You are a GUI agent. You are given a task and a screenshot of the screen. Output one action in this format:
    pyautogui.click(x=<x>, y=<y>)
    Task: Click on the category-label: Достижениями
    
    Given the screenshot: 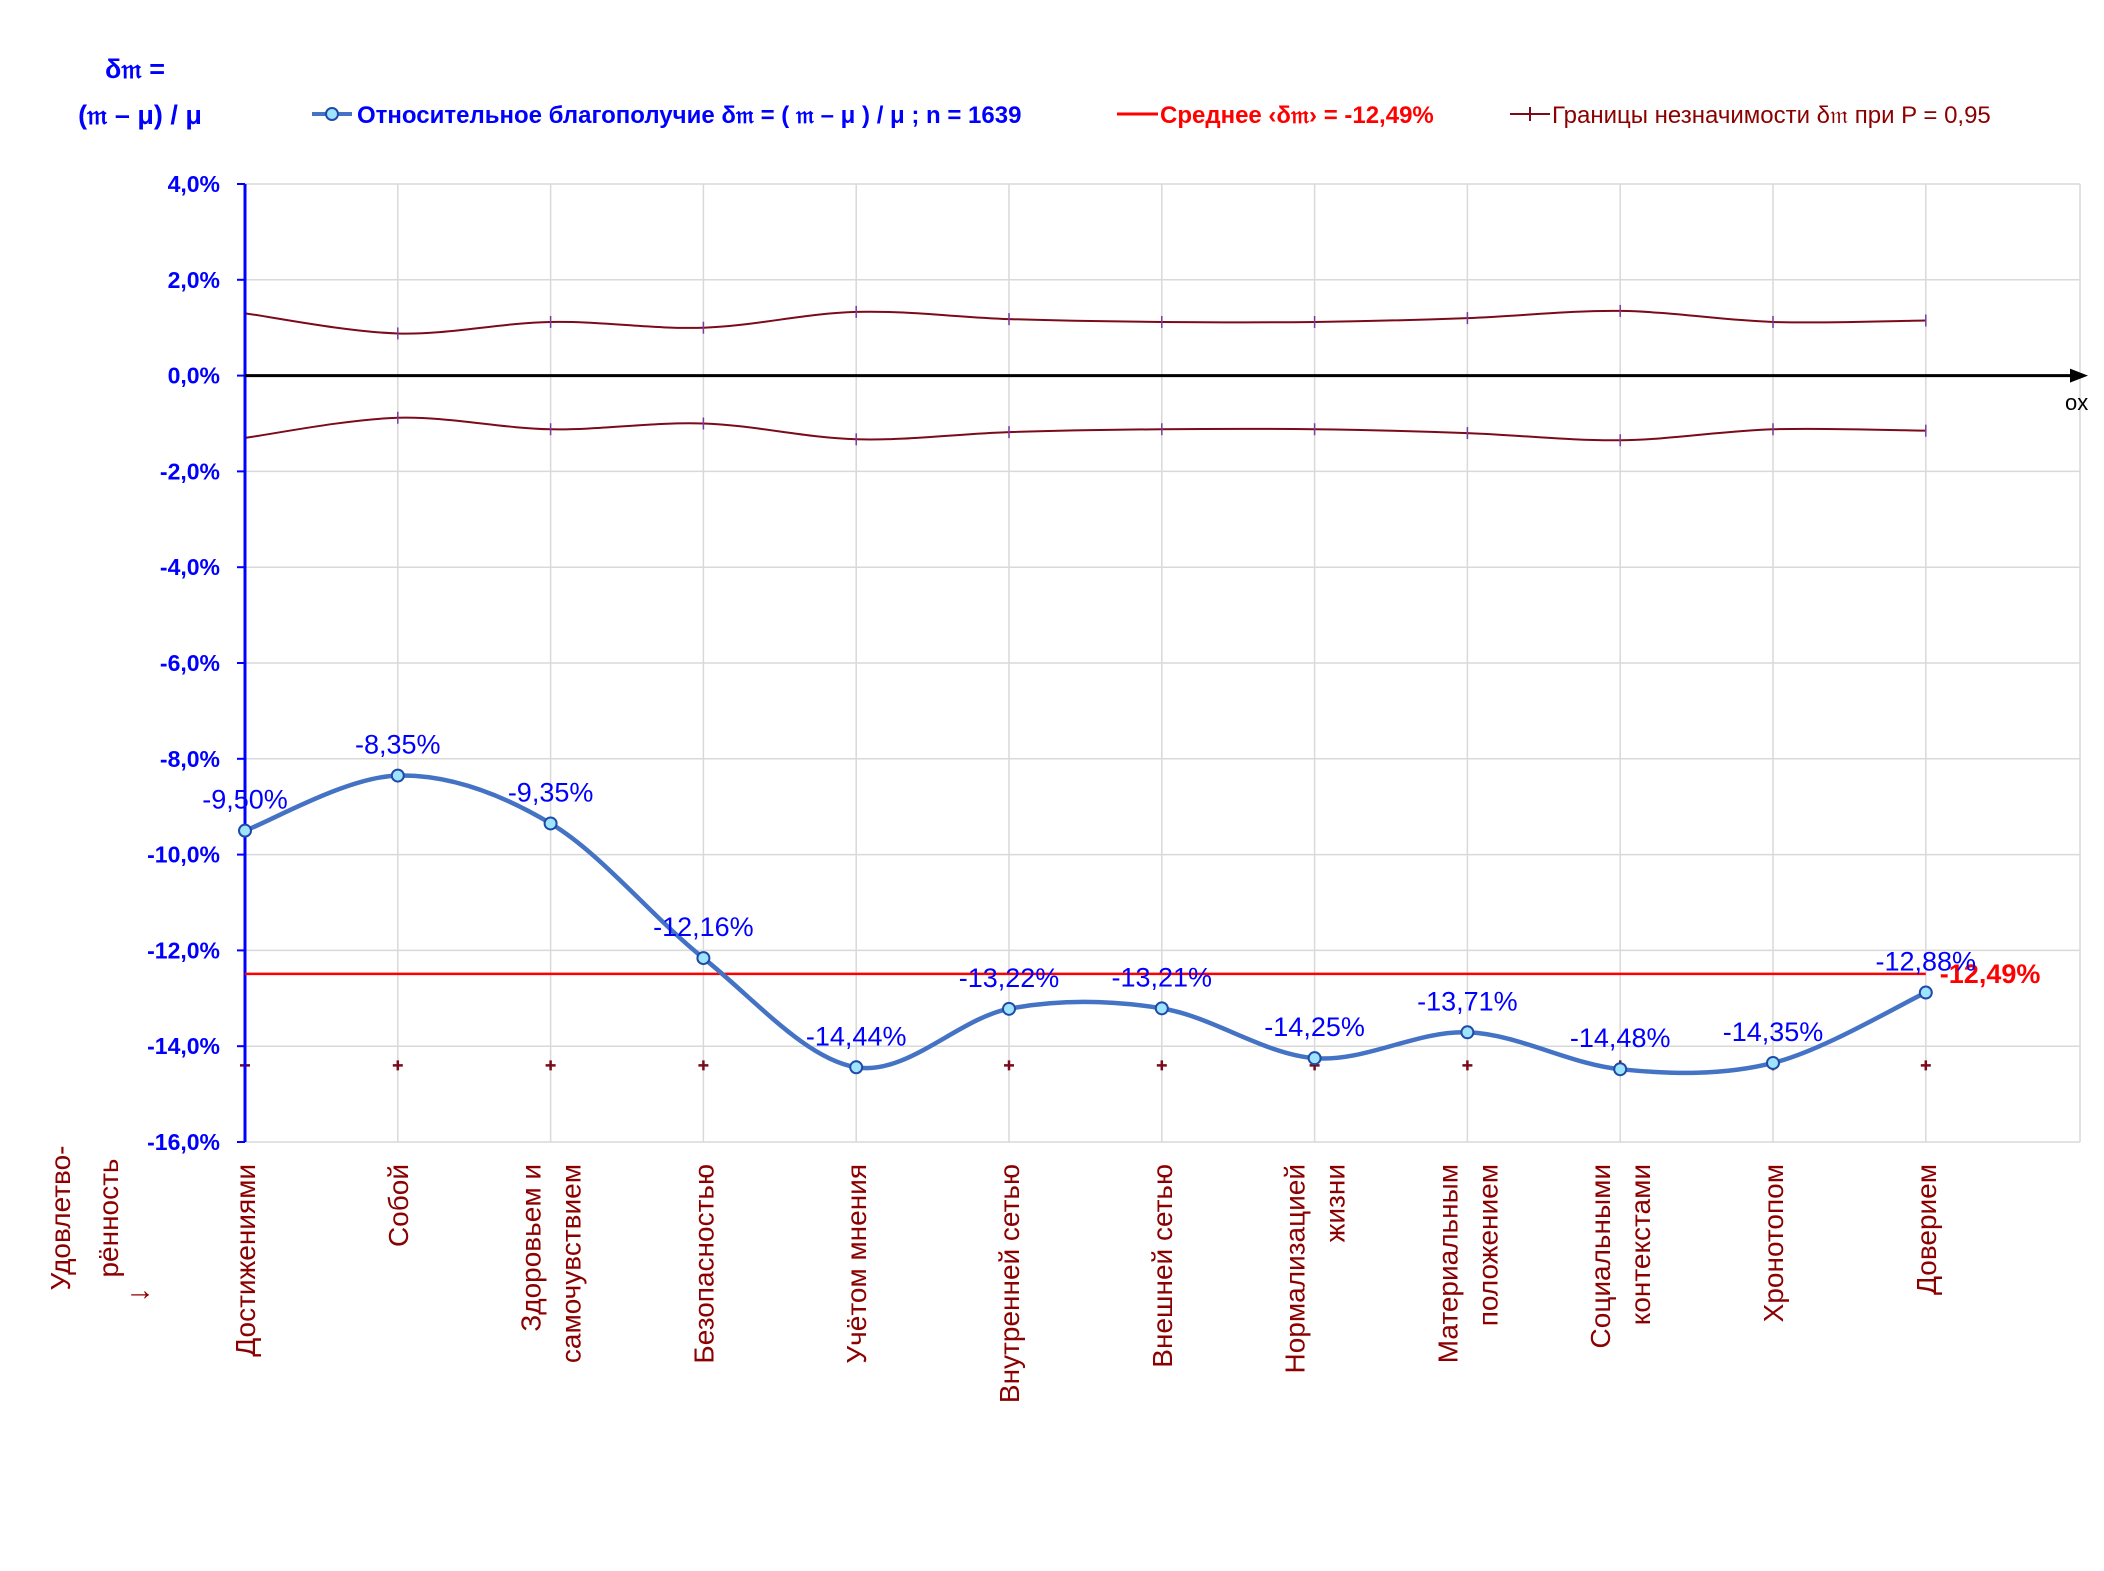 What is the action you would take?
    pyautogui.click(x=245, y=1260)
    